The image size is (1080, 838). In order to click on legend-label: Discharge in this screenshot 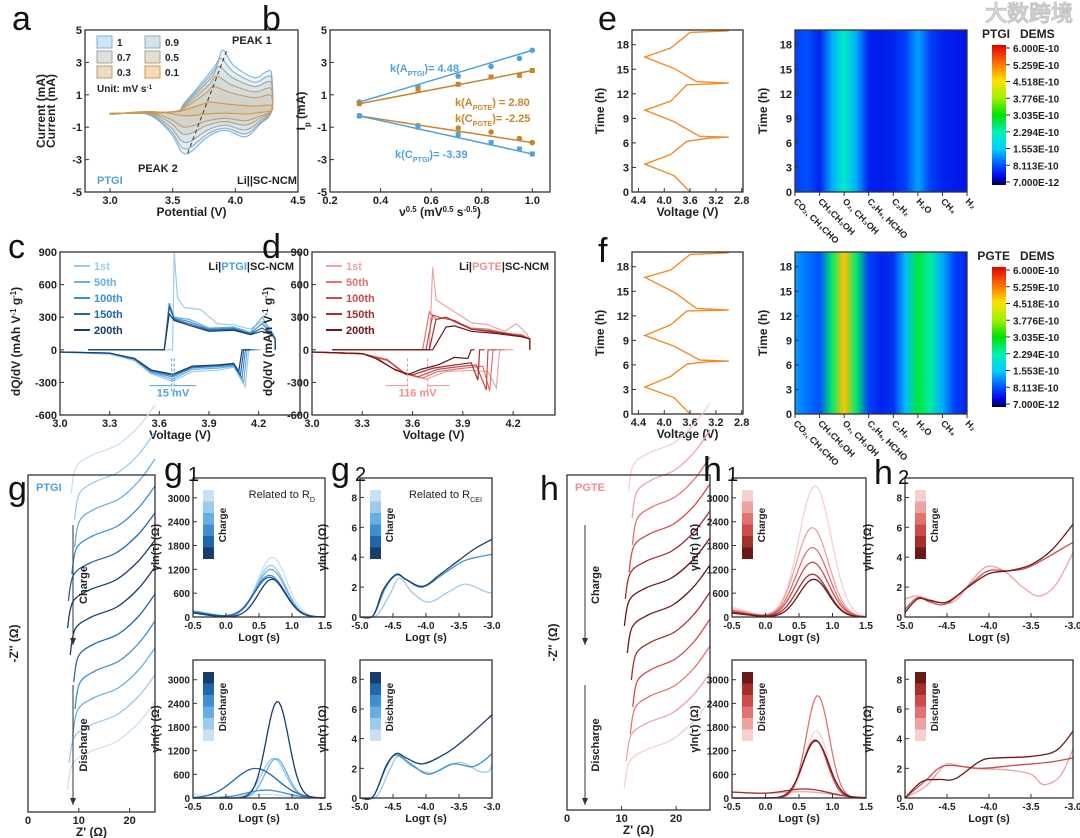, I will do `click(223, 706)`.